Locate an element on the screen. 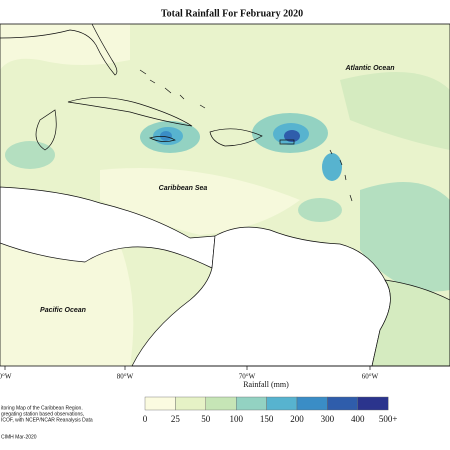 Image resolution: width=450 pixels, height=450 pixels. longitude-axis: 0°W 80°W 70°W 60°W is located at coordinates (189, 373).